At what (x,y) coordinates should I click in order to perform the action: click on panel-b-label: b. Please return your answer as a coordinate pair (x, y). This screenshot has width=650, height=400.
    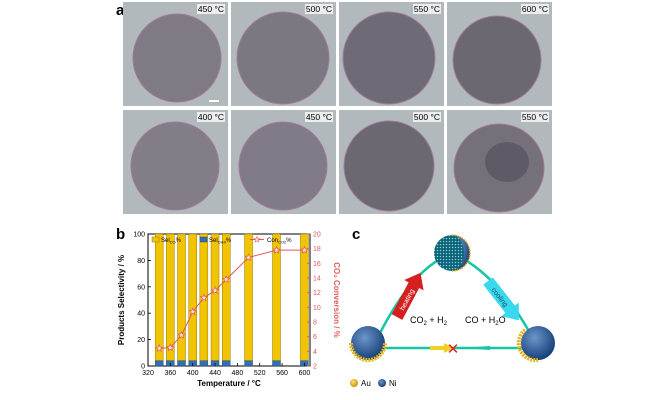
    Looking at the image, I should click on (121, 234).